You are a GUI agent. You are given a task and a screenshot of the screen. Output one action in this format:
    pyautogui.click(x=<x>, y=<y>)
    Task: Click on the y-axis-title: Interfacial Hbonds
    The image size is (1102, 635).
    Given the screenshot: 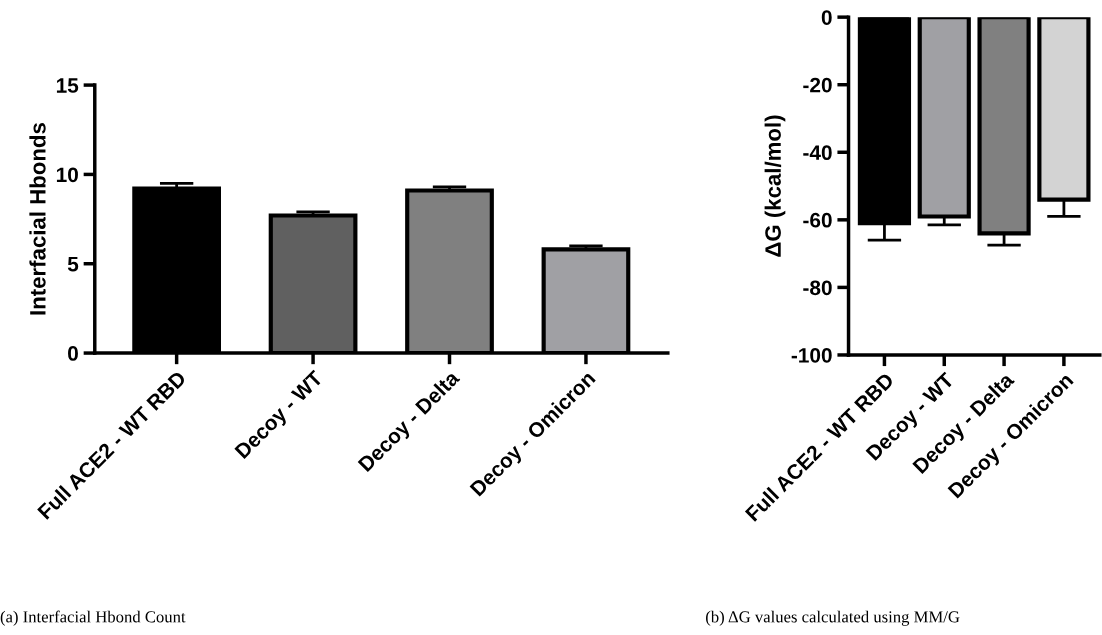 What is the action you would take?
    pyautogui.click(x=37, y=219)
    